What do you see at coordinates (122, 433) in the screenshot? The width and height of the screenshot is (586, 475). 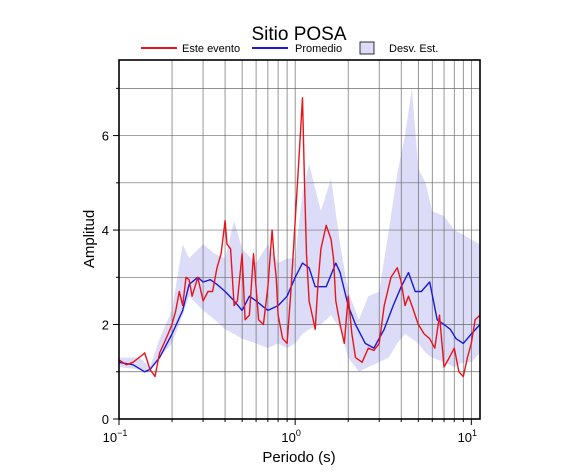 I see `x-tick-label-exponent: −1` at bounding box center [122, 433].